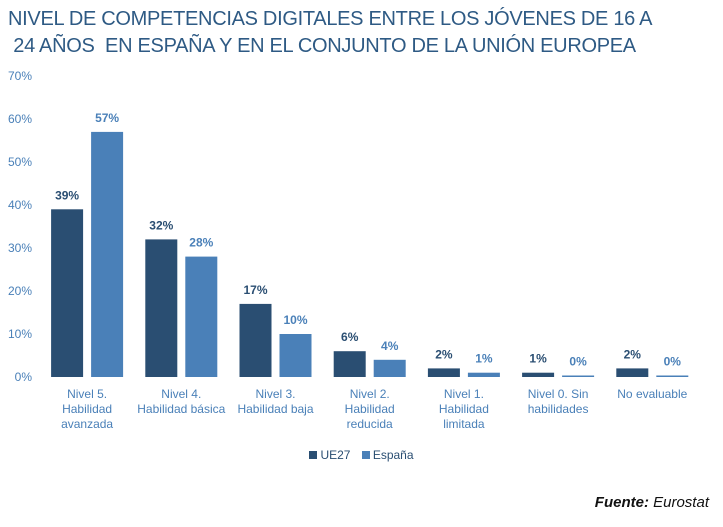 This screenshot has width=723, height=527. I want to click on data-label-ue27: 32%, so click(161, 225).